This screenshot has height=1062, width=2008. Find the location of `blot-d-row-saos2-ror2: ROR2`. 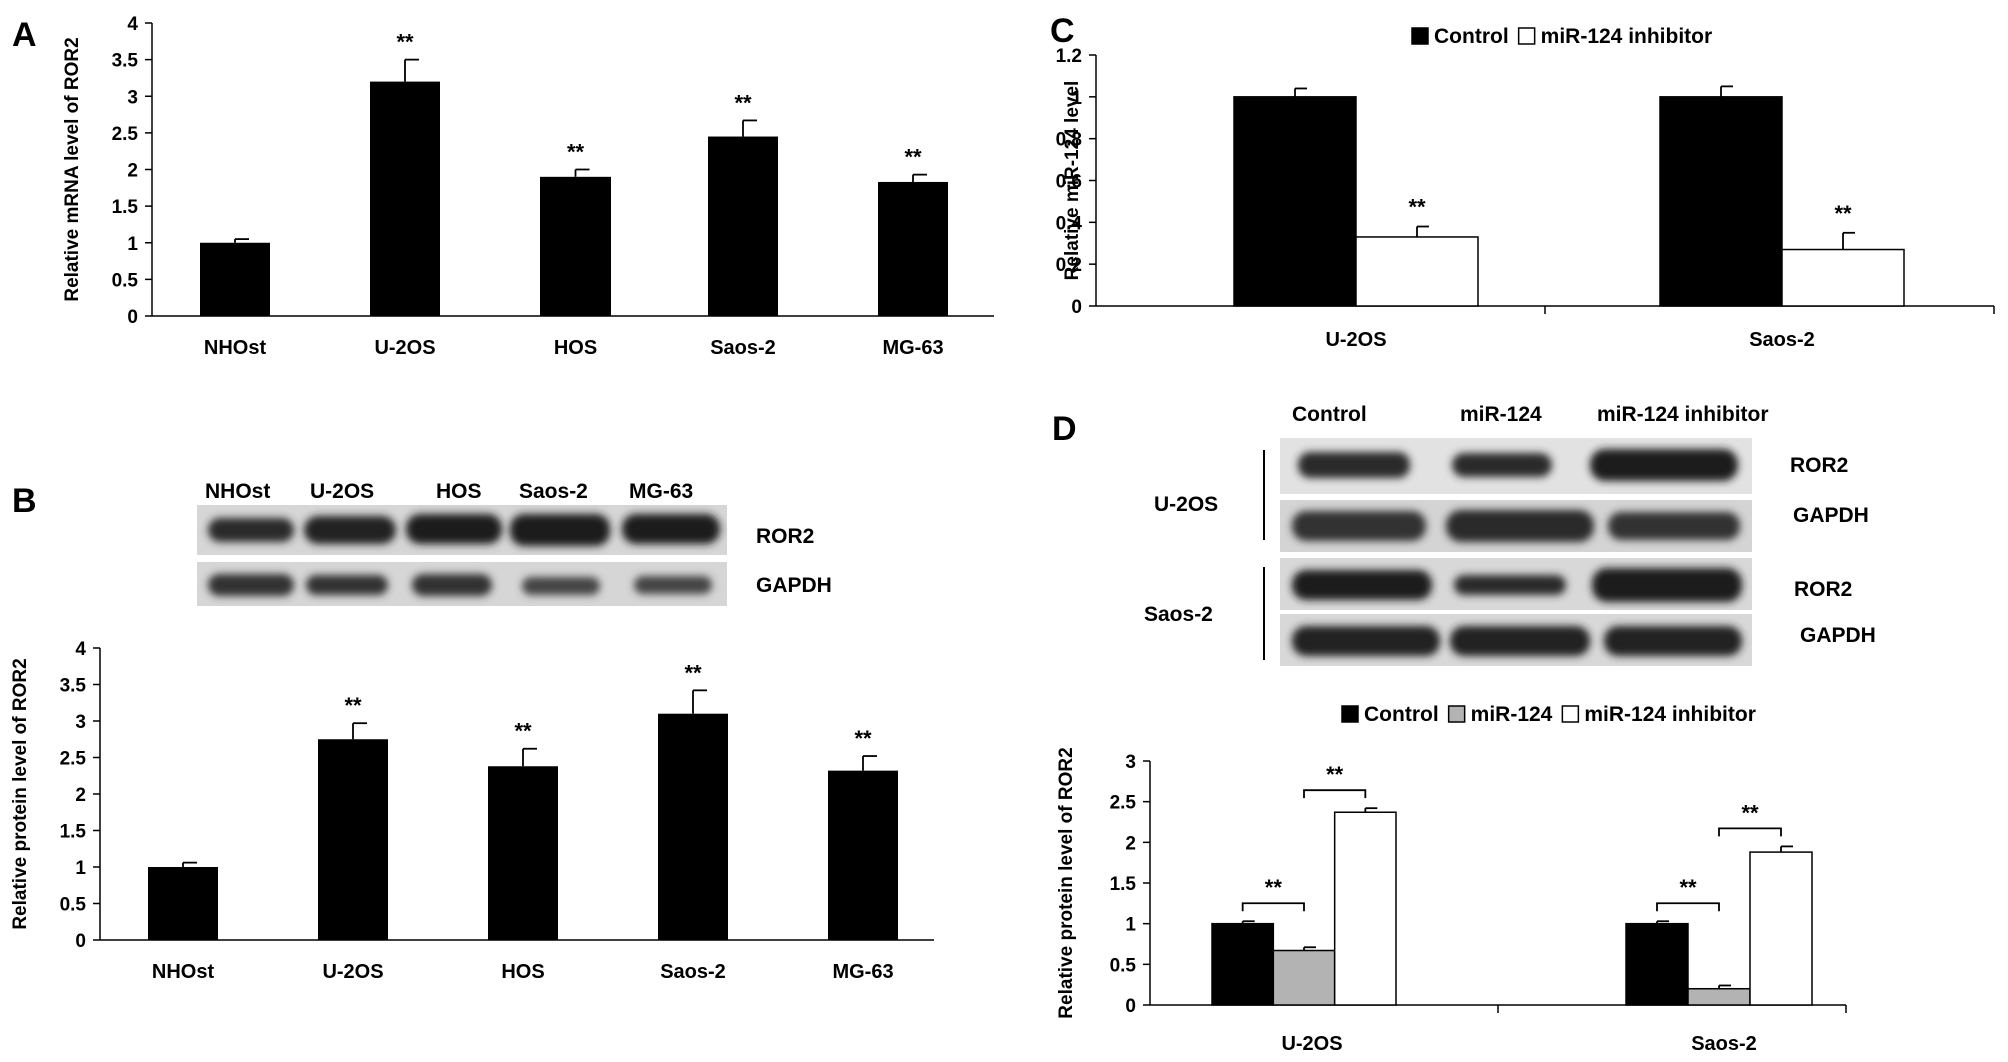

blot-d-row-saos2-ror2: ROR2 is located at coordinates (1823, 589).